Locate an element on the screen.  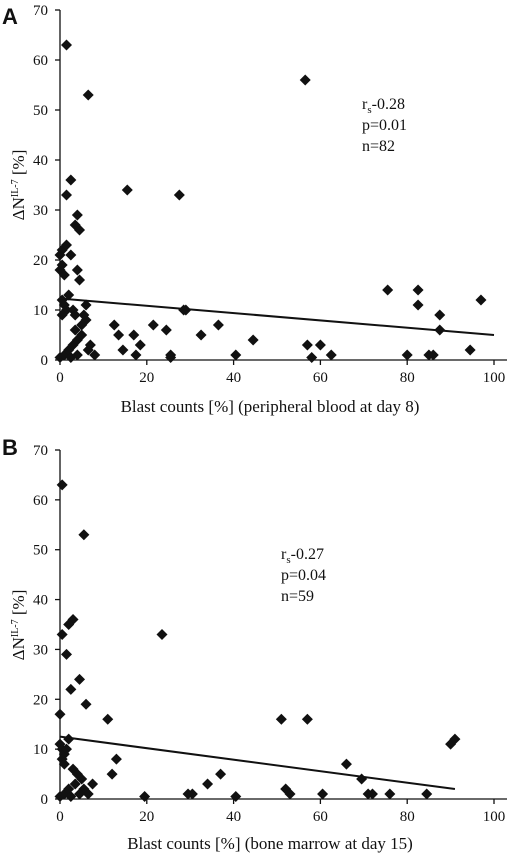
y-tick-label-a-6: 60 is located at coordinates (40, 61).